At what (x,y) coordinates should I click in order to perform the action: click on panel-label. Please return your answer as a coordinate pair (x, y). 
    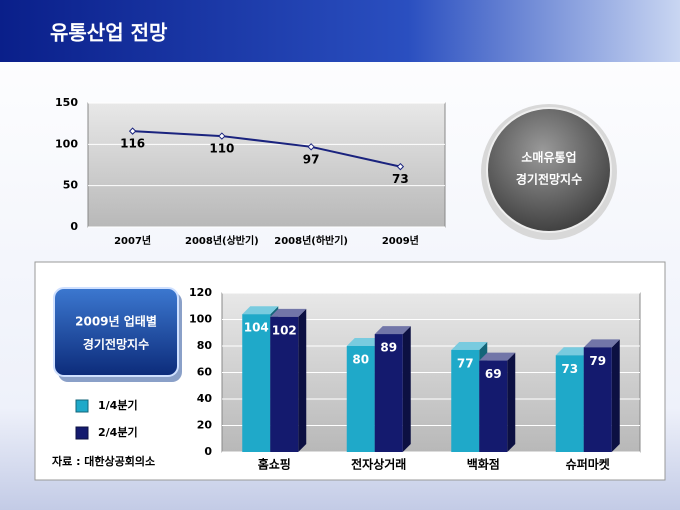
    Looking at the image, I should click on (116, 332).